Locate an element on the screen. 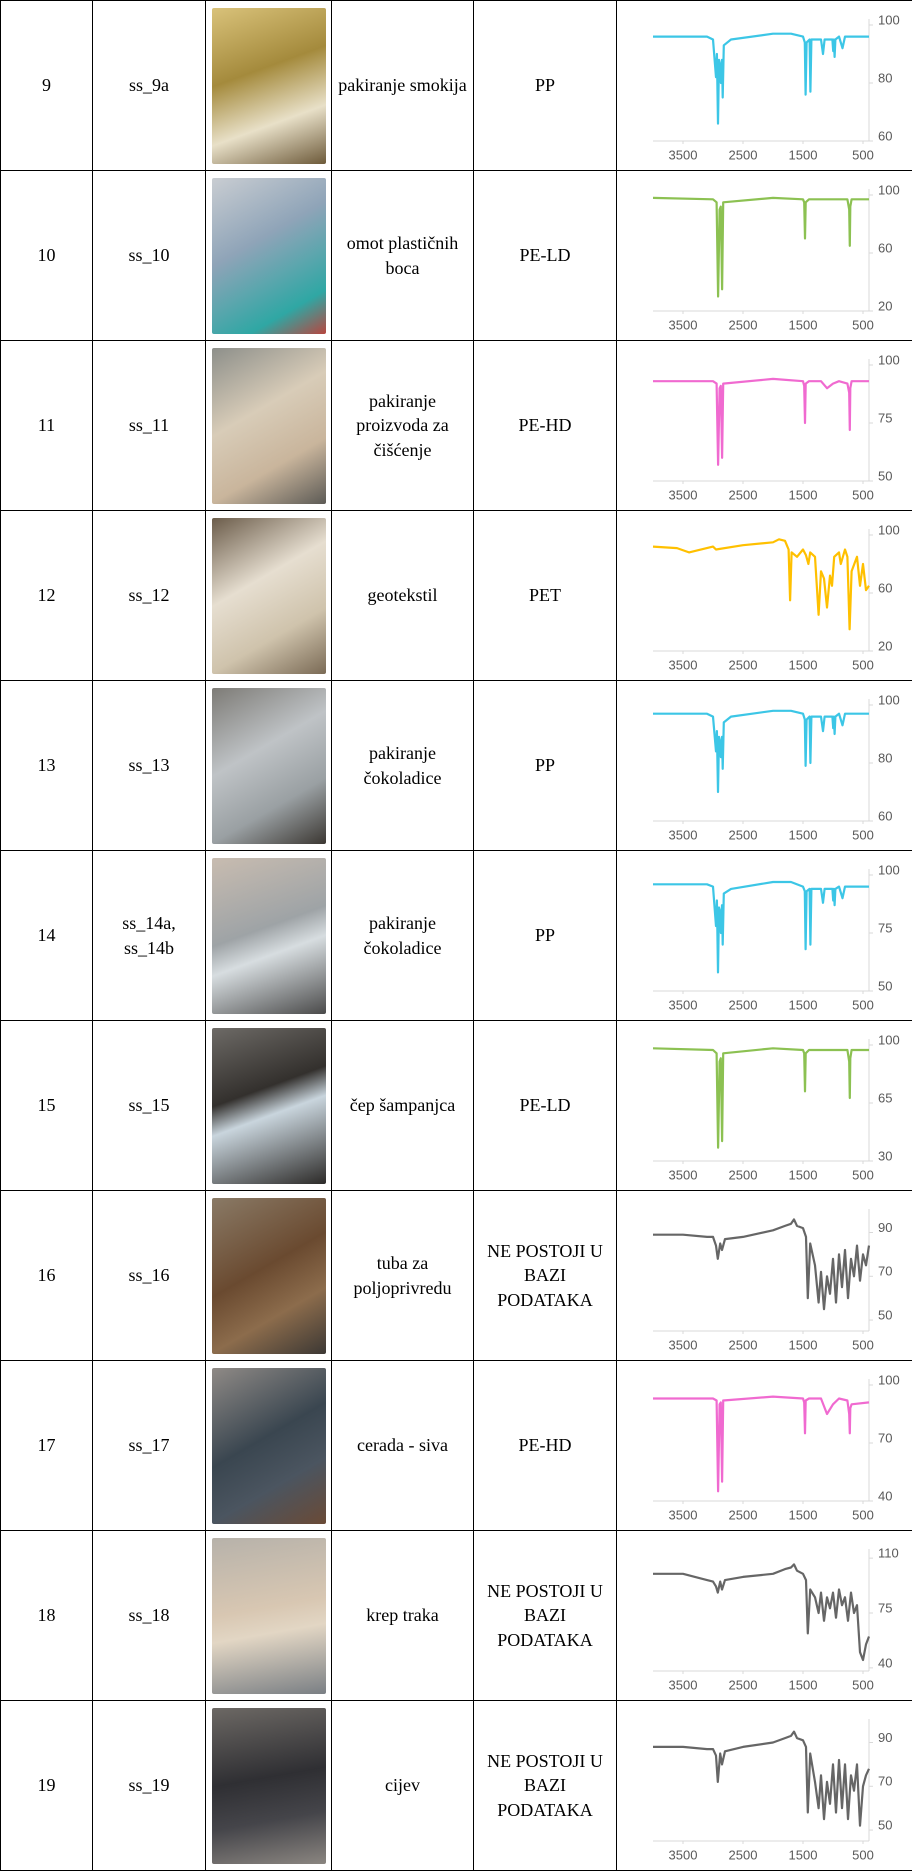  y-tick-label: 80 is located at coordinates (885, 757).